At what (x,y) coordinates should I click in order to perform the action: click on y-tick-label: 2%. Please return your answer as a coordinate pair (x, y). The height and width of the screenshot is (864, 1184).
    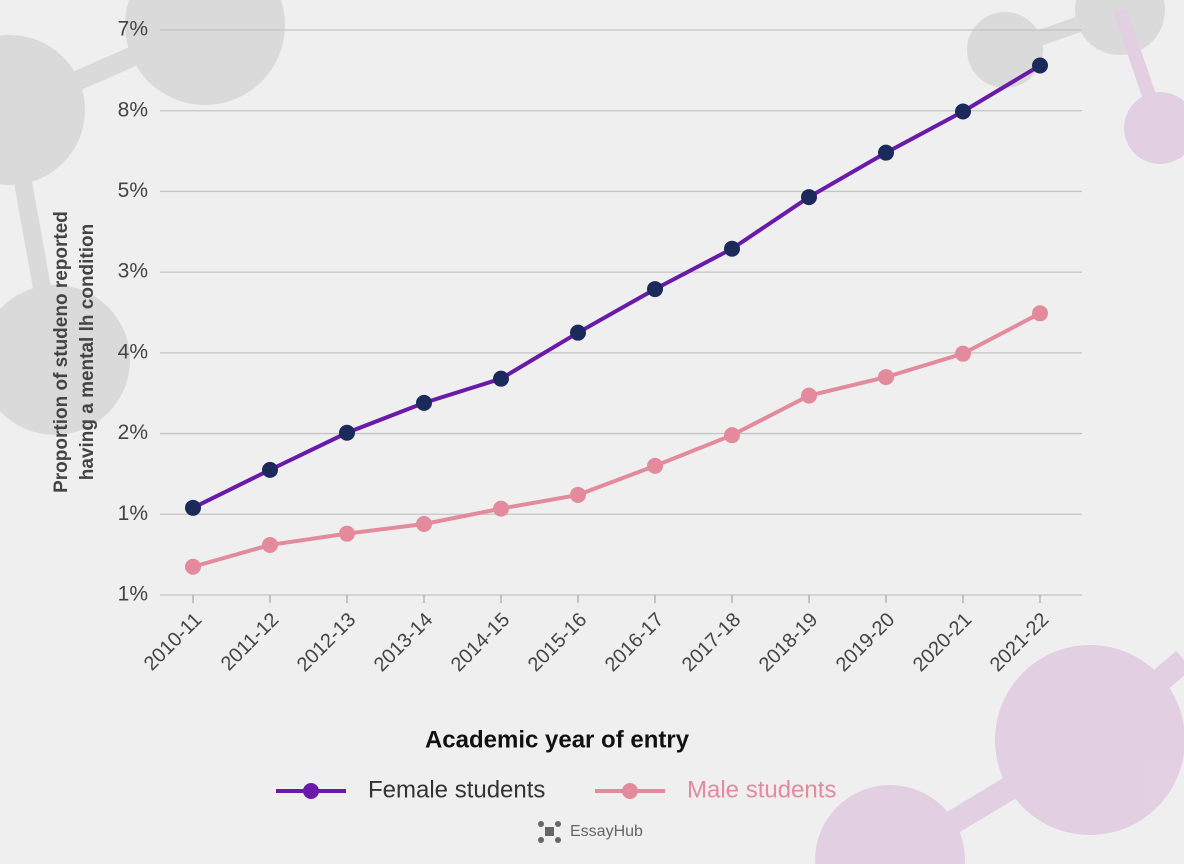
    Looking at the image, I should click on (133, 432).